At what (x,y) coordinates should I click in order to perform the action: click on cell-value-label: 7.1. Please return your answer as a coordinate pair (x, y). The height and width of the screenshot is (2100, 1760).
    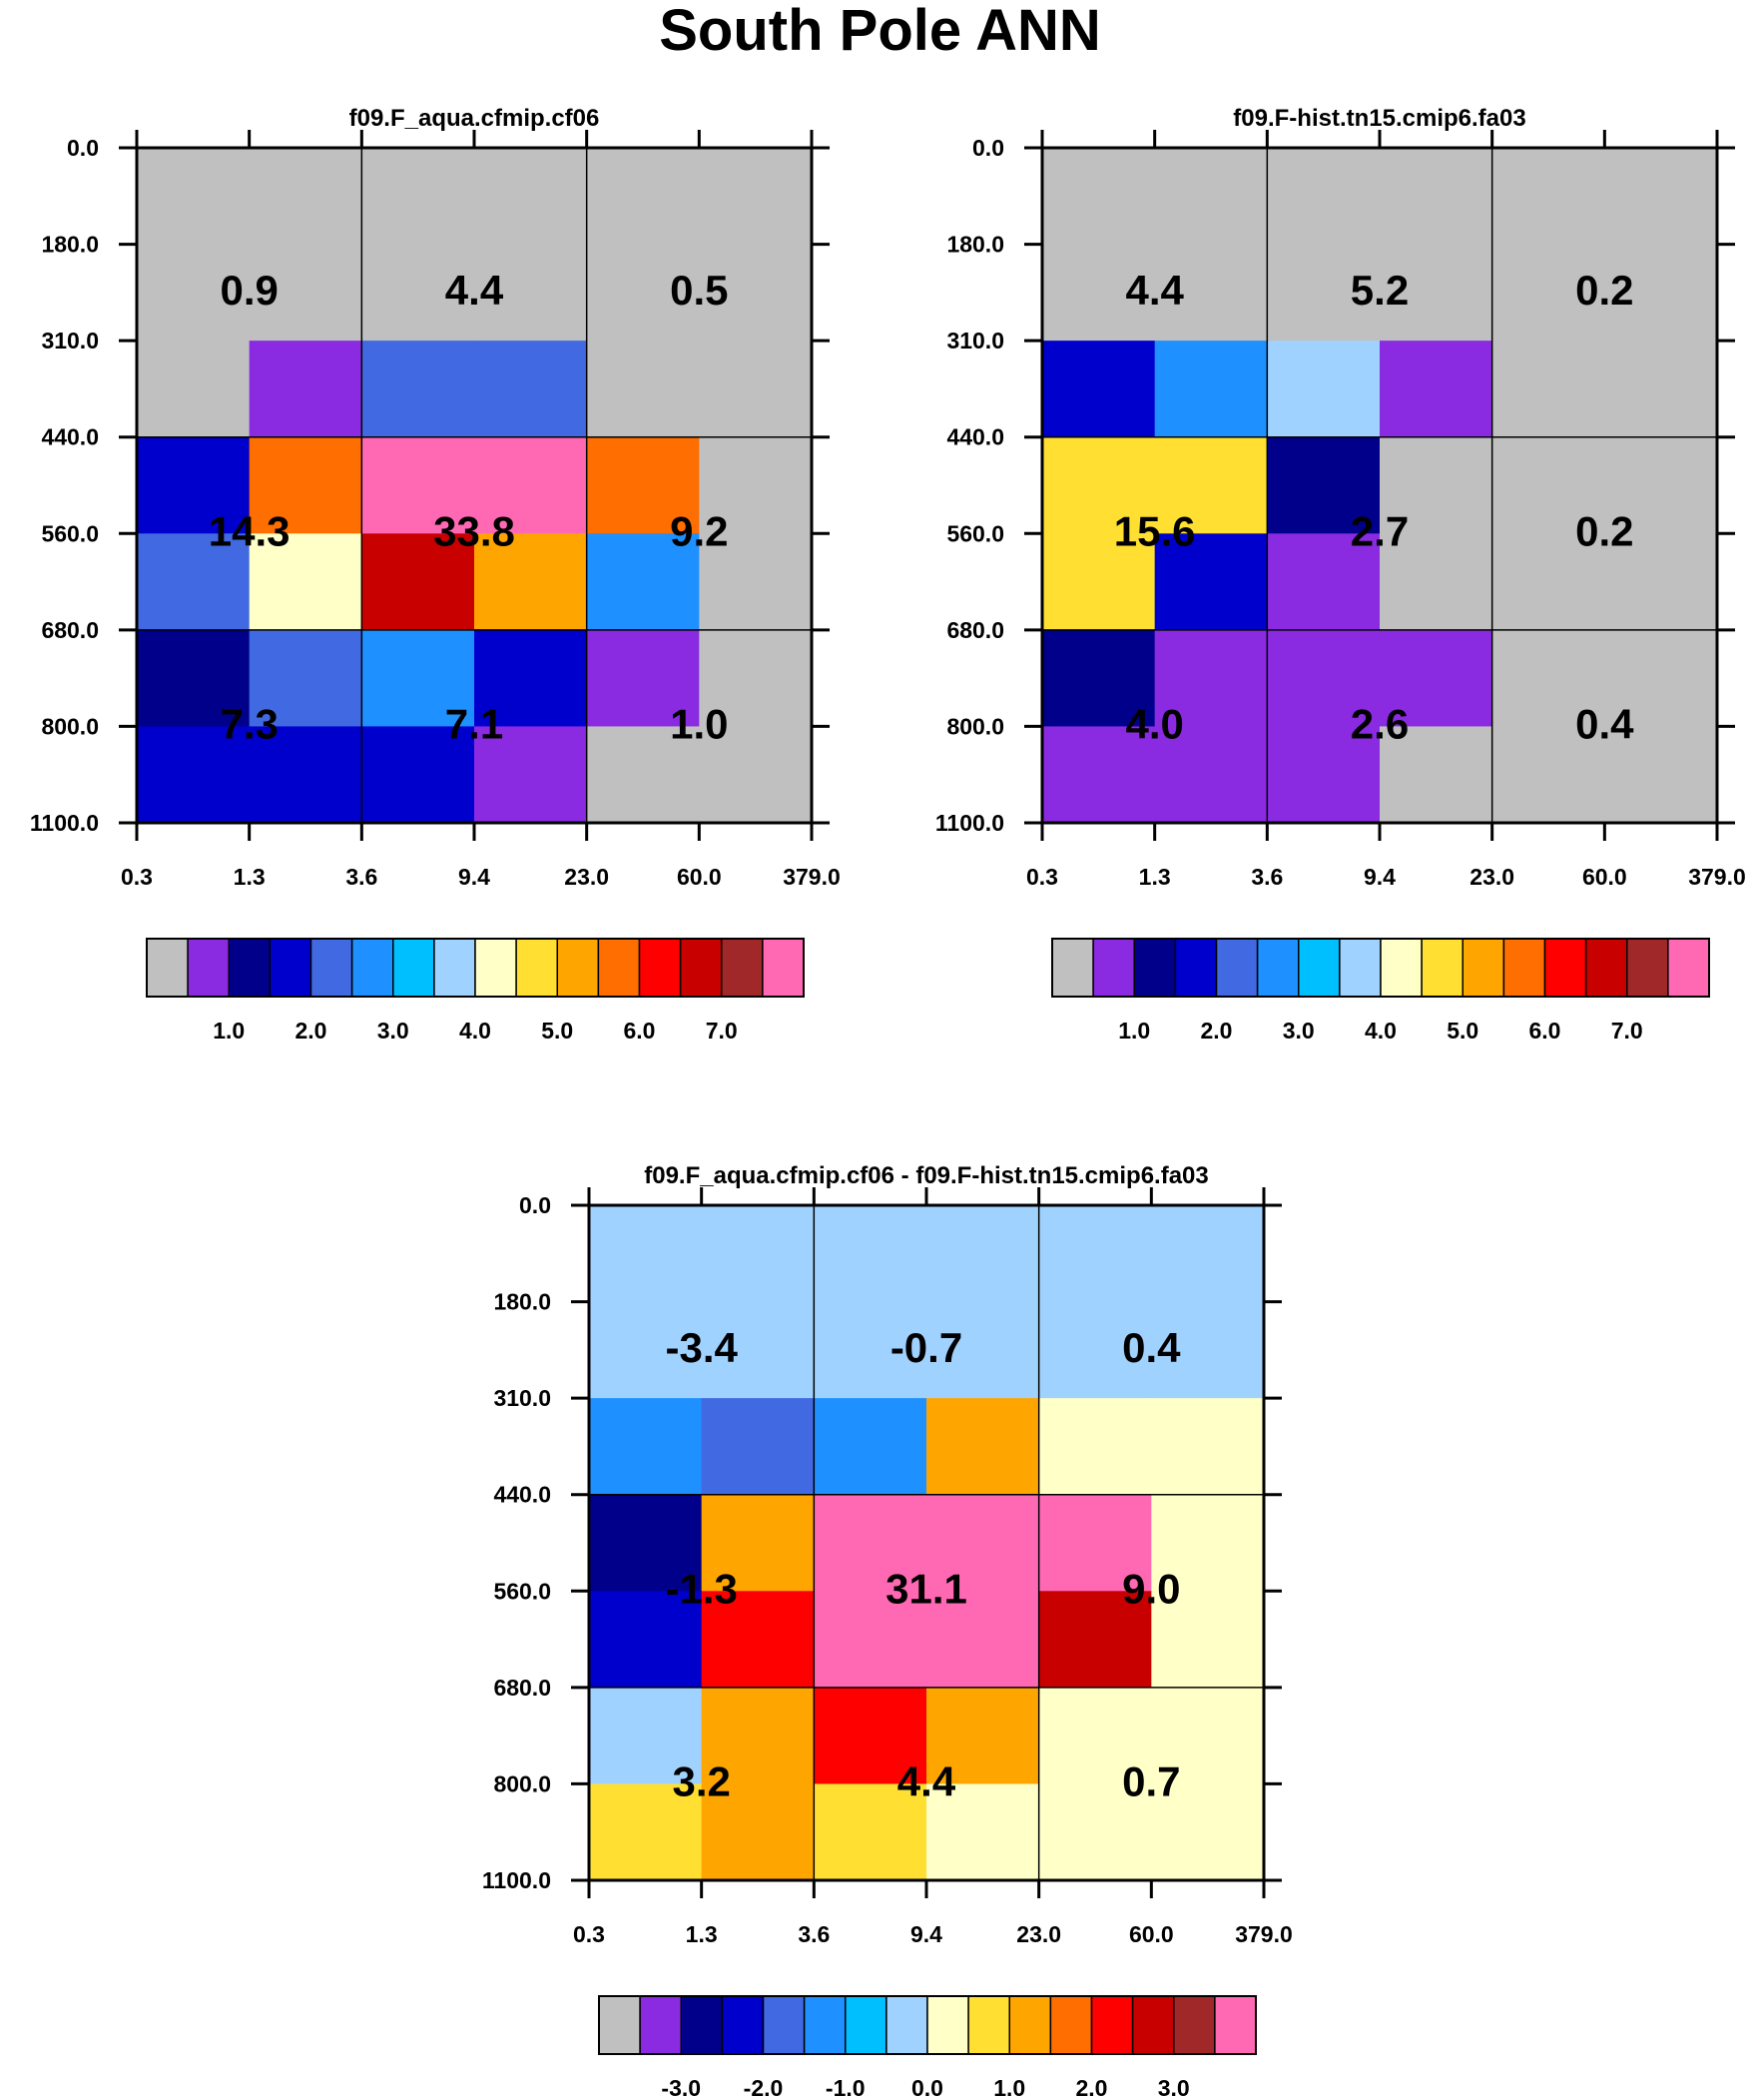
    Looking at the image, I should click on (474, 723).